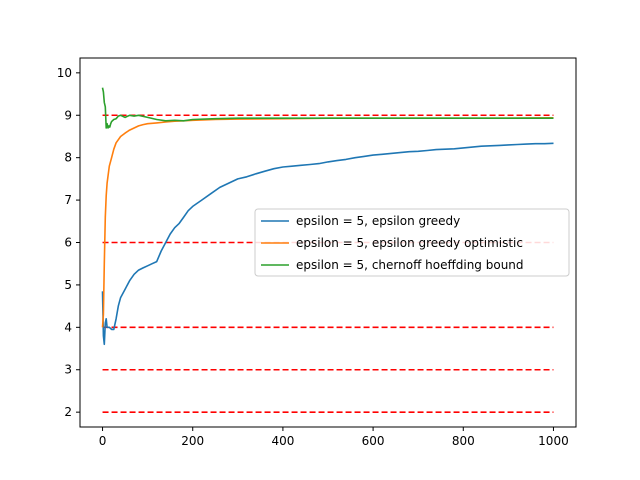 This screenshot has height=480, width=640. I want to click on y-tick-label: 6, so click(68, 243).